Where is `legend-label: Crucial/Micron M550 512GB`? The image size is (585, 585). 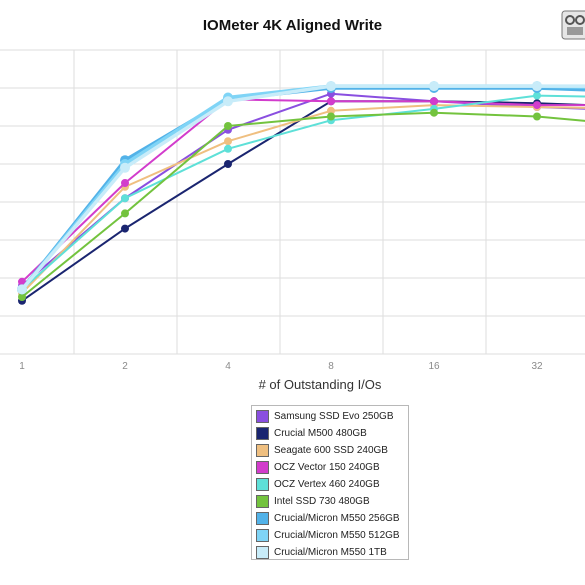 legend-label: Crucial/Micron M550 512GB is located at coordinates (337, 535).